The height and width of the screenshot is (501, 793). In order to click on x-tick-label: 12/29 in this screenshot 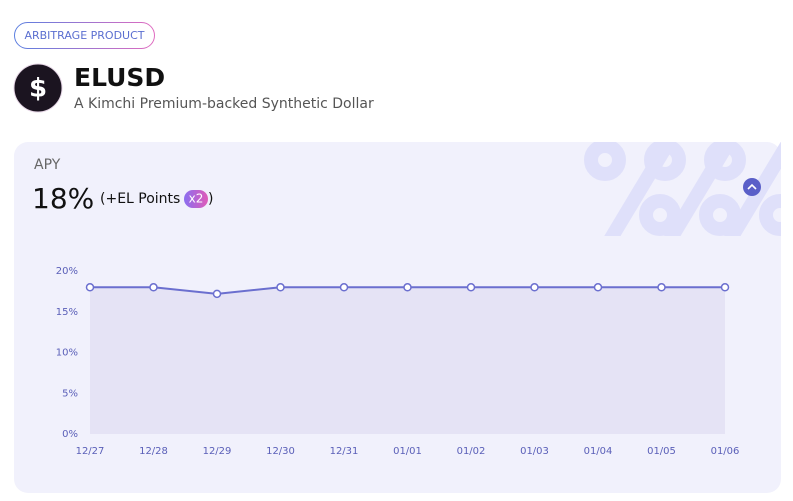, I will do `click(217, 451)`.